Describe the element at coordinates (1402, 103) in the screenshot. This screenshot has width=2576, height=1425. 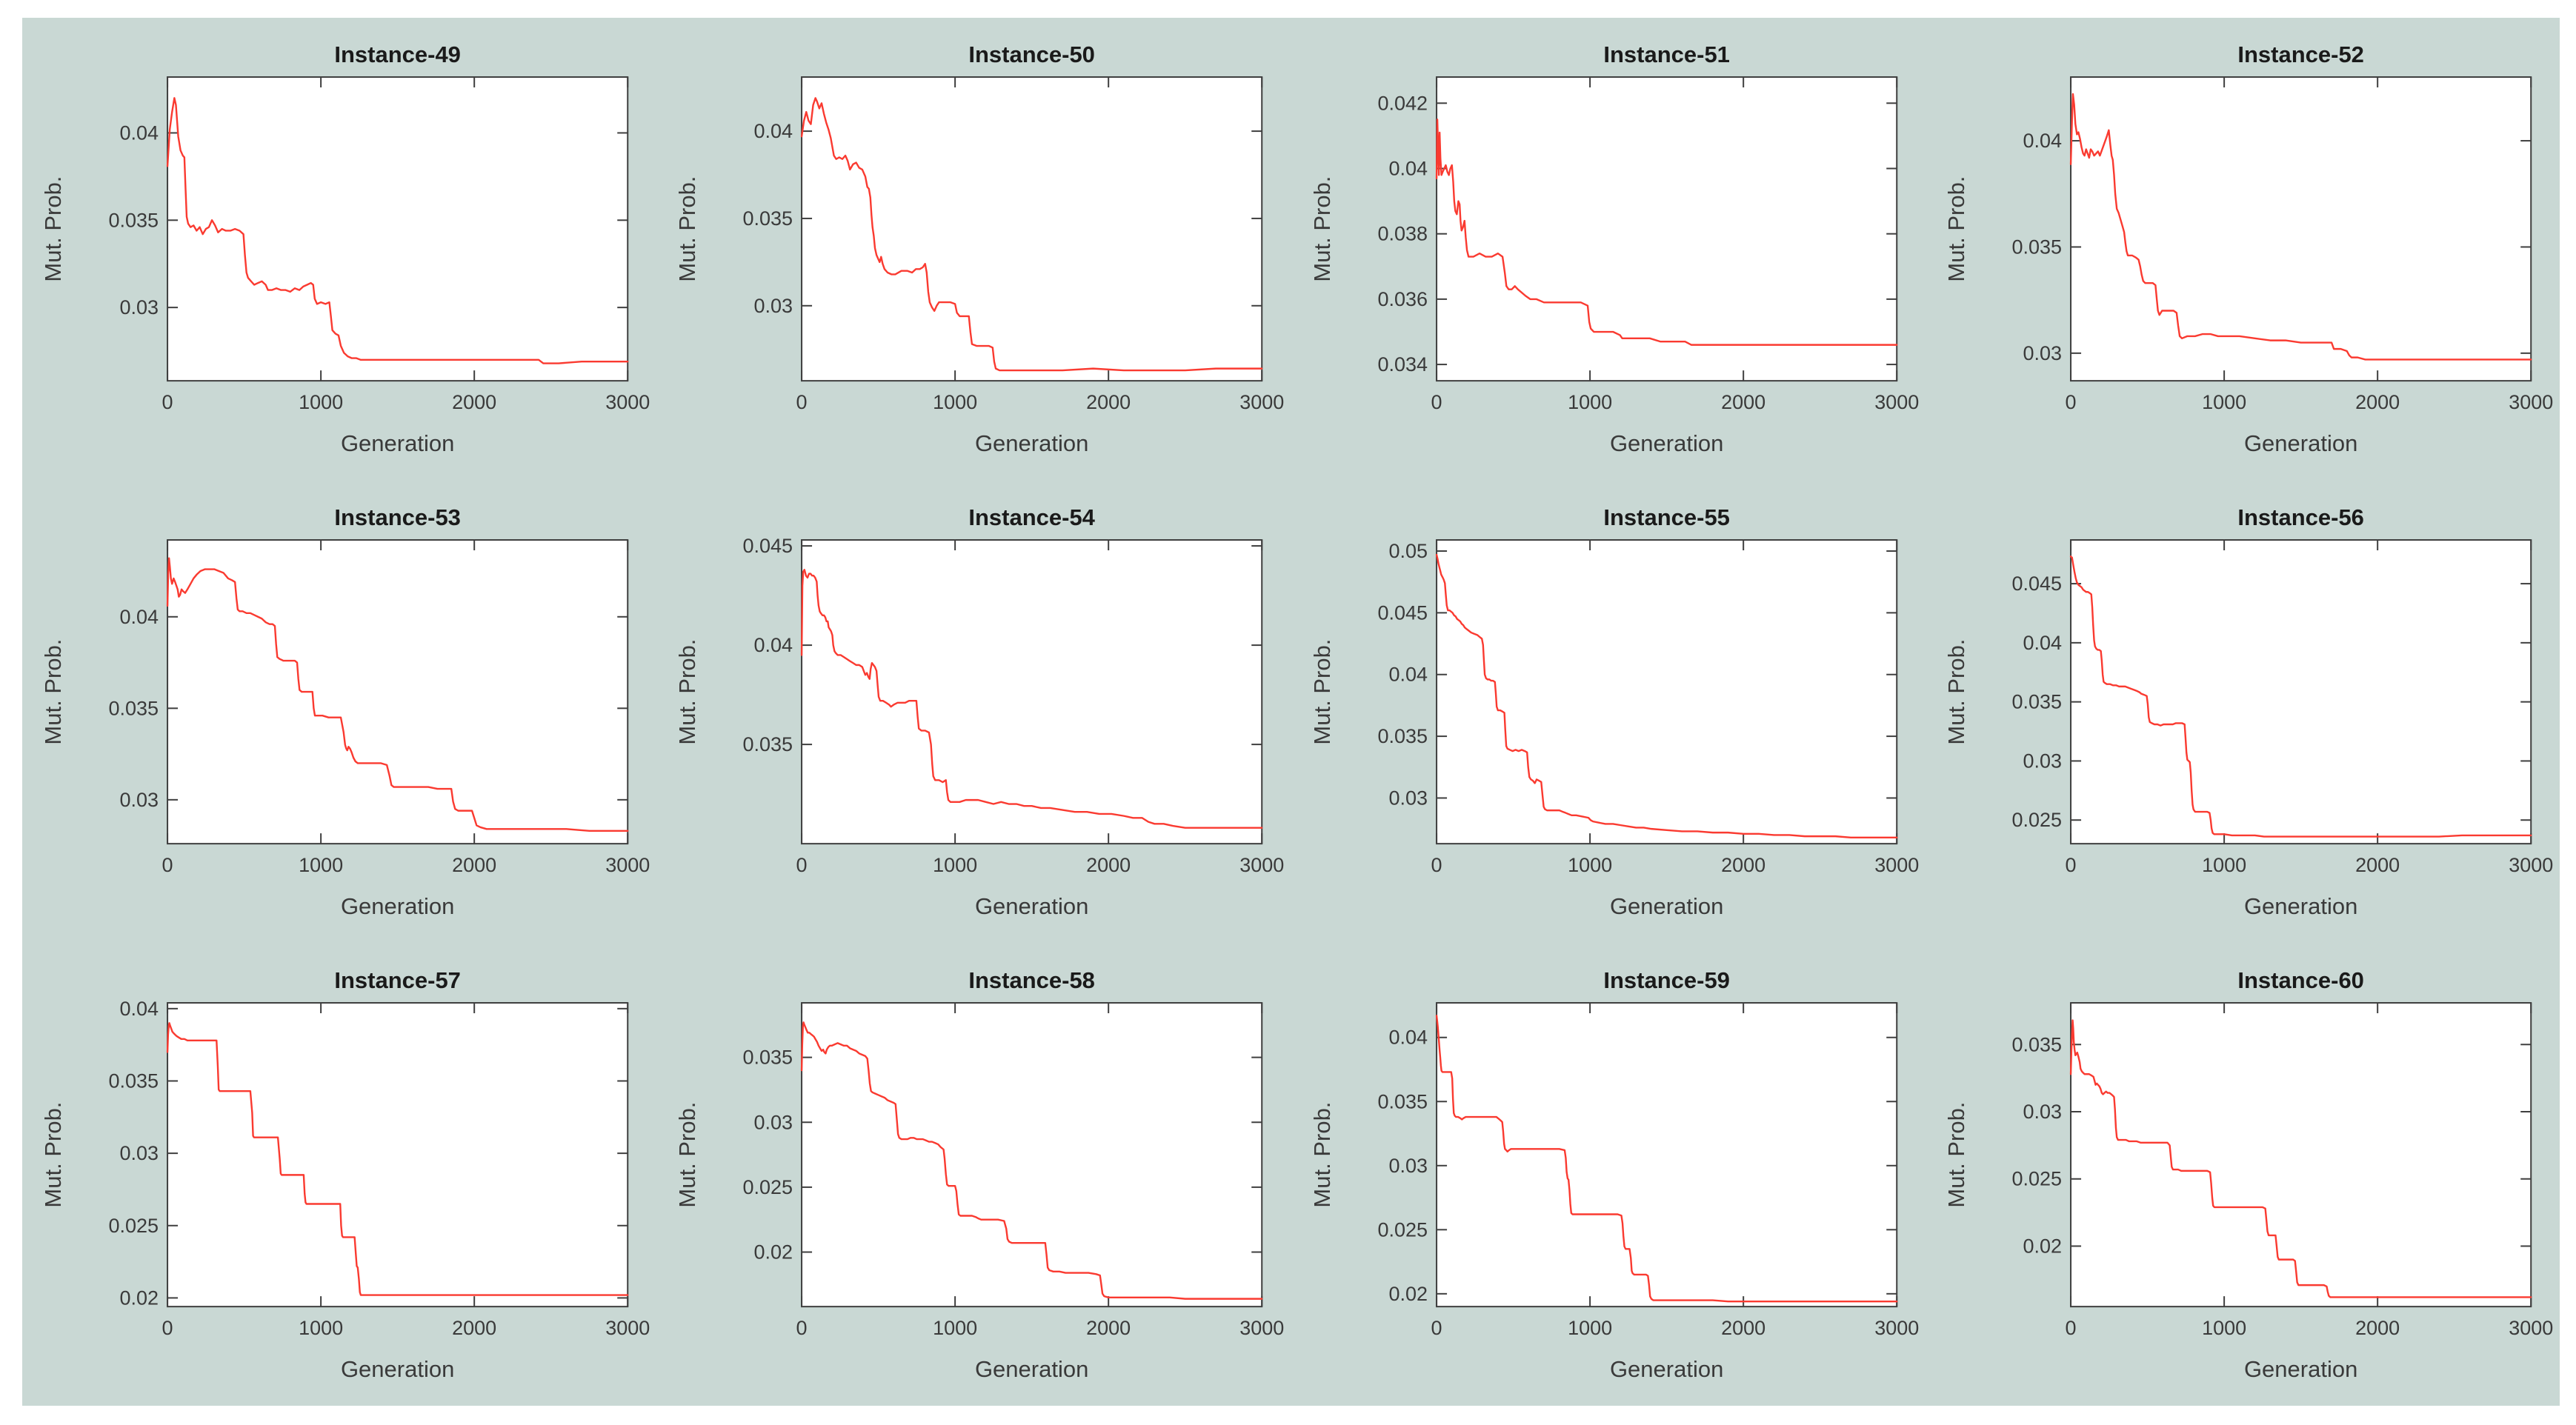
I see `y-tick-label: 0.042` at that location.